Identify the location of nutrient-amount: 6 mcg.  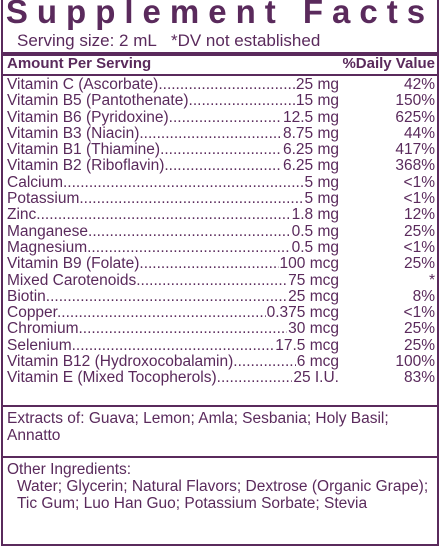
(317, 362).